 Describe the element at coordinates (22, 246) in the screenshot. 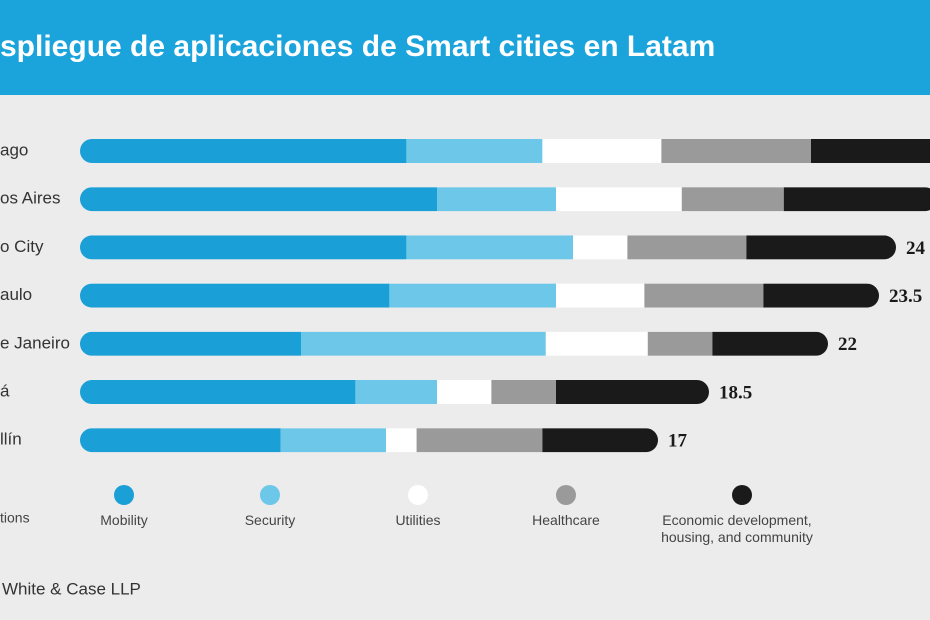

I see `category-label: o City` at that location.